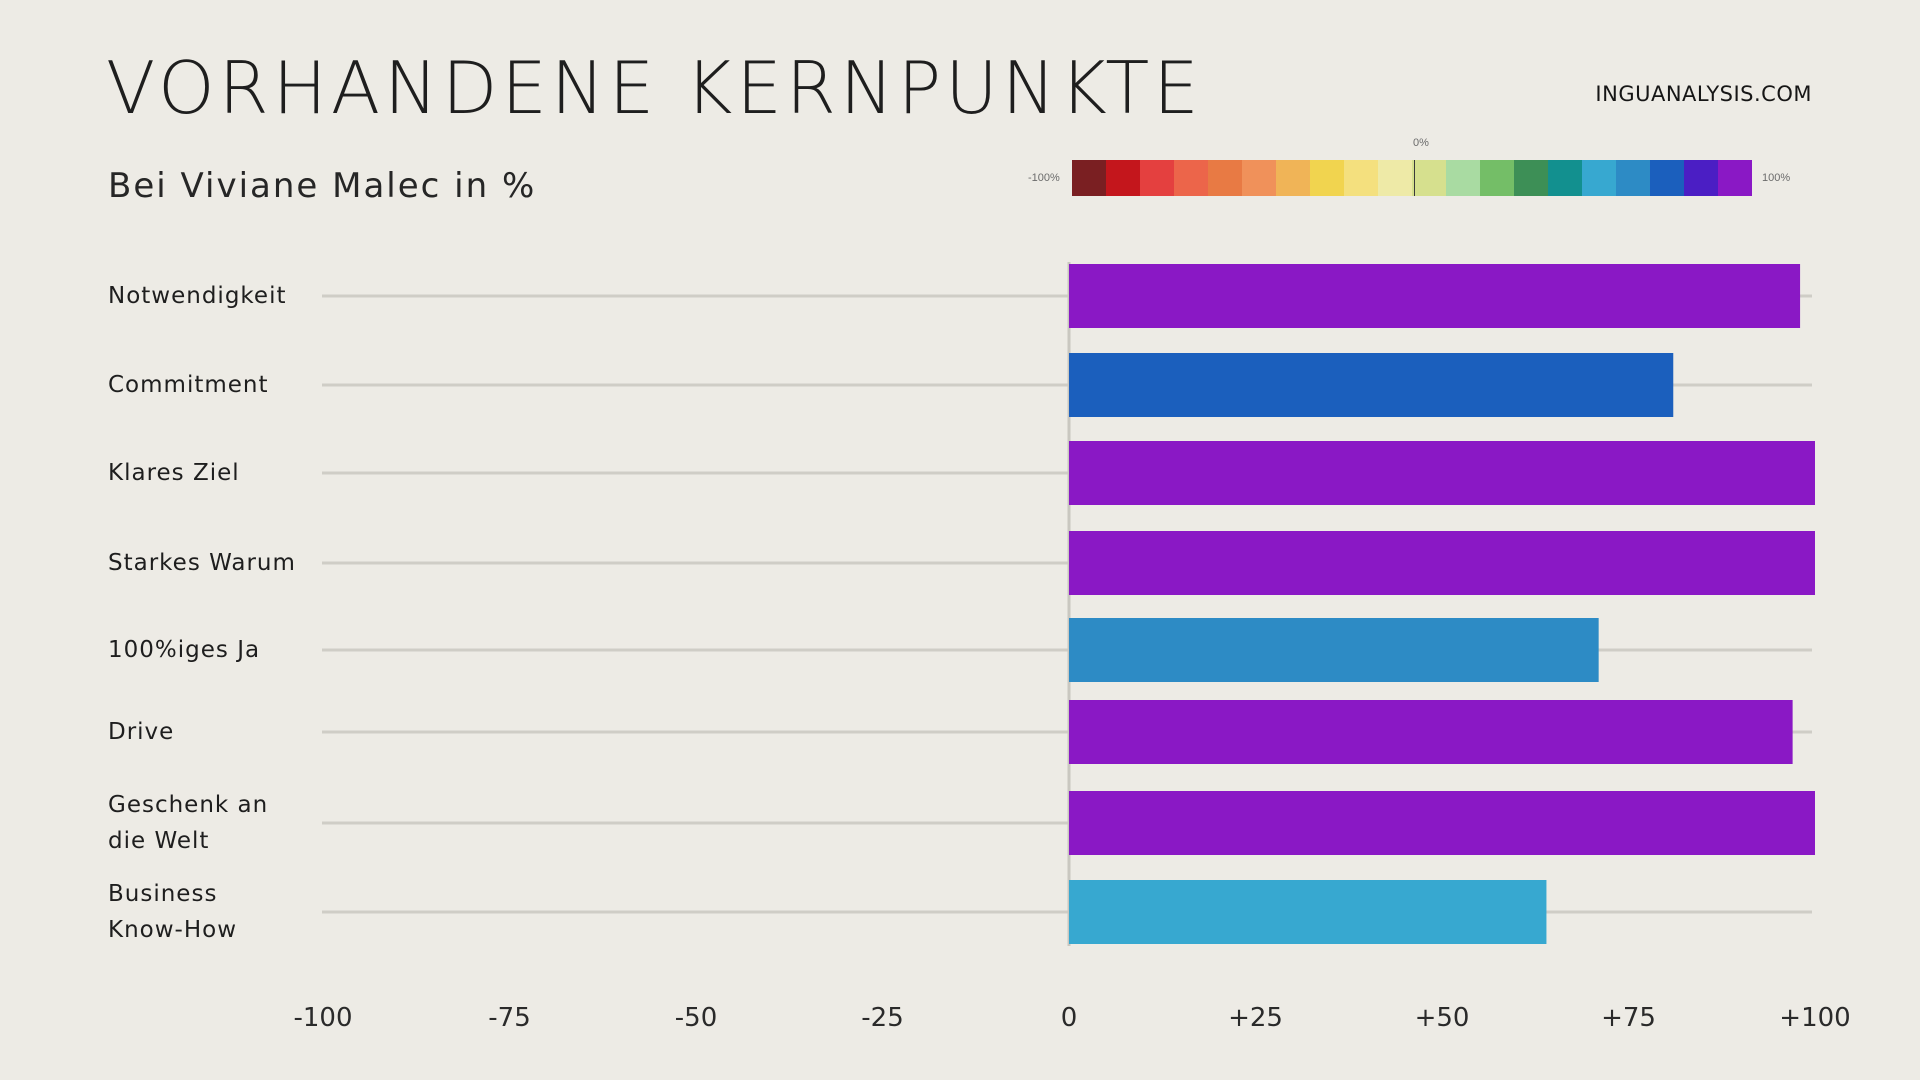  What do you see at coordinates (1814, 1018) in the screenshot?
I see `x-tick-label: +100` at bounding box center [1814, 1018].